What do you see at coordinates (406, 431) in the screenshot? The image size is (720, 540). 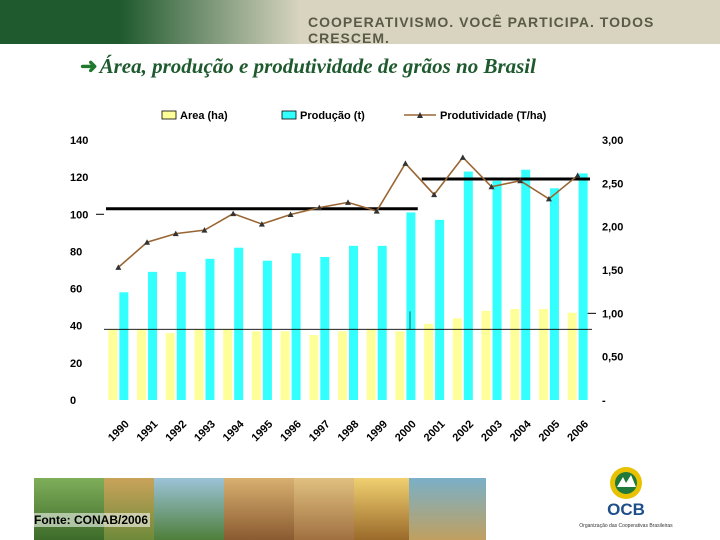 I see `x-axis-tick-label: 2000` at bounding box center [406, 431].